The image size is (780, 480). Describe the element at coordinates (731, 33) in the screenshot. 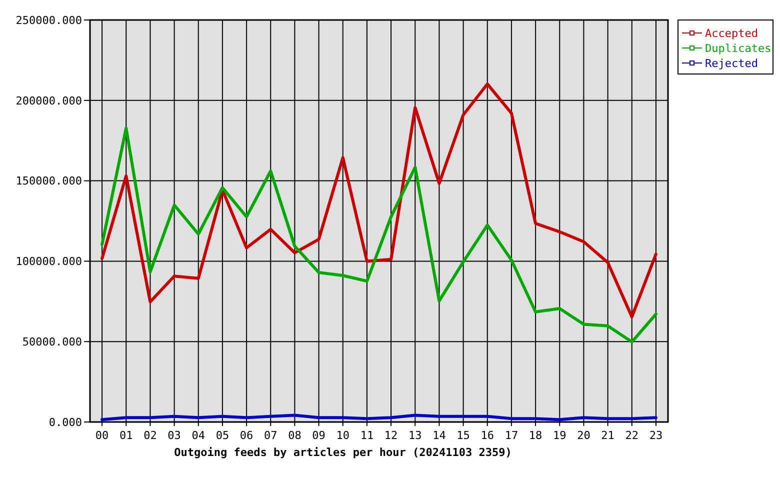

I see `legend-label: Accepted` at that location.